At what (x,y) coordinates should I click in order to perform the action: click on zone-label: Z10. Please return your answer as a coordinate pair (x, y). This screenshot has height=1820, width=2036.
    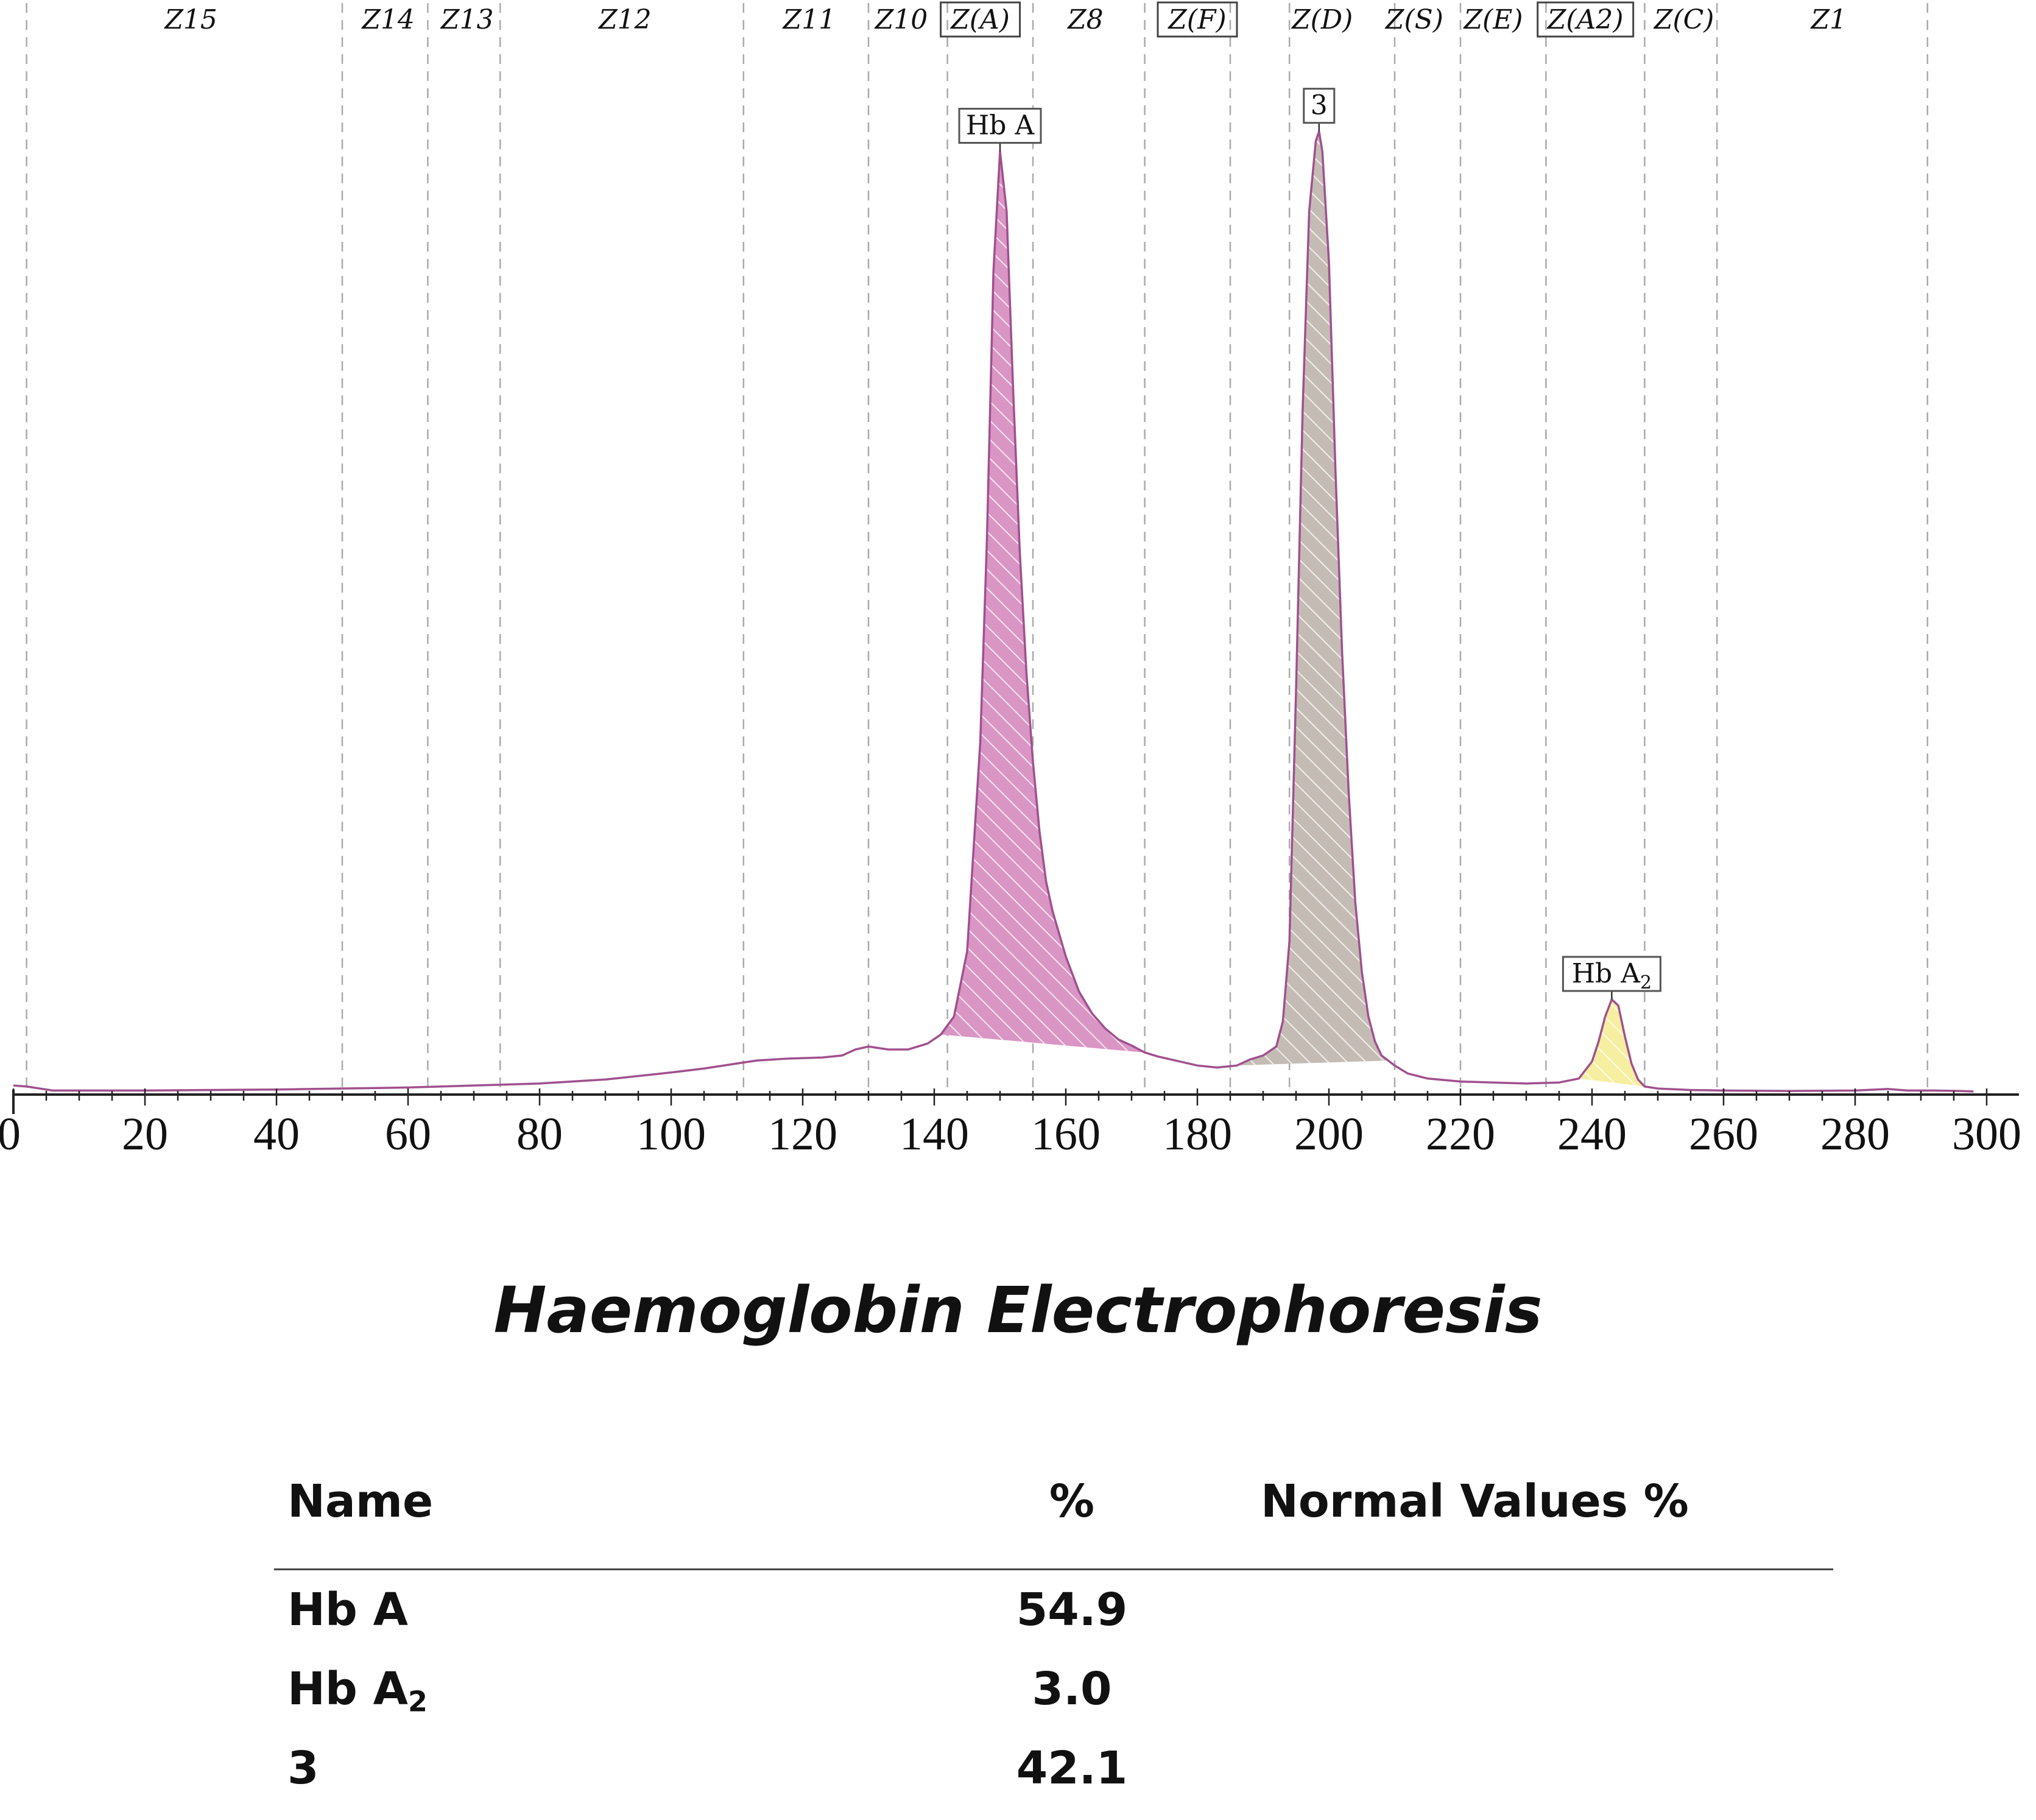
    Looking at the image, I should click on (901, 19).